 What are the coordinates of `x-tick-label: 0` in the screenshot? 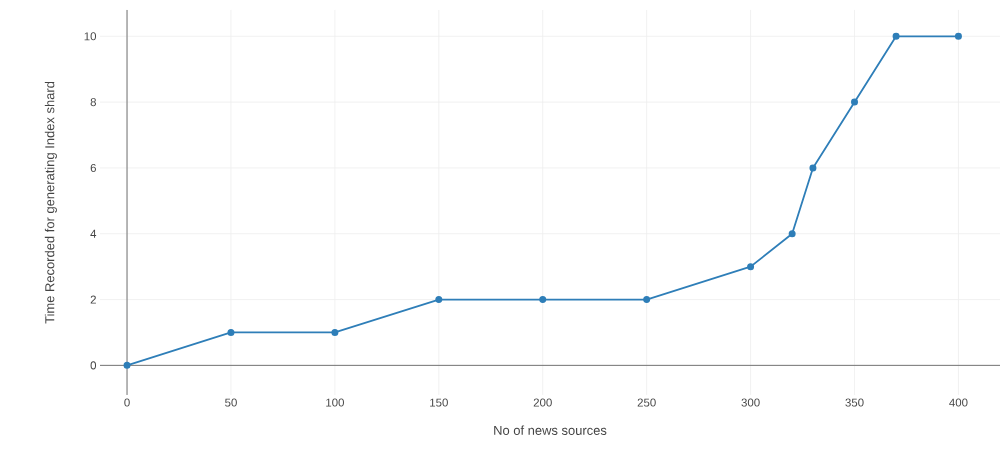 It's located at (127, 402).